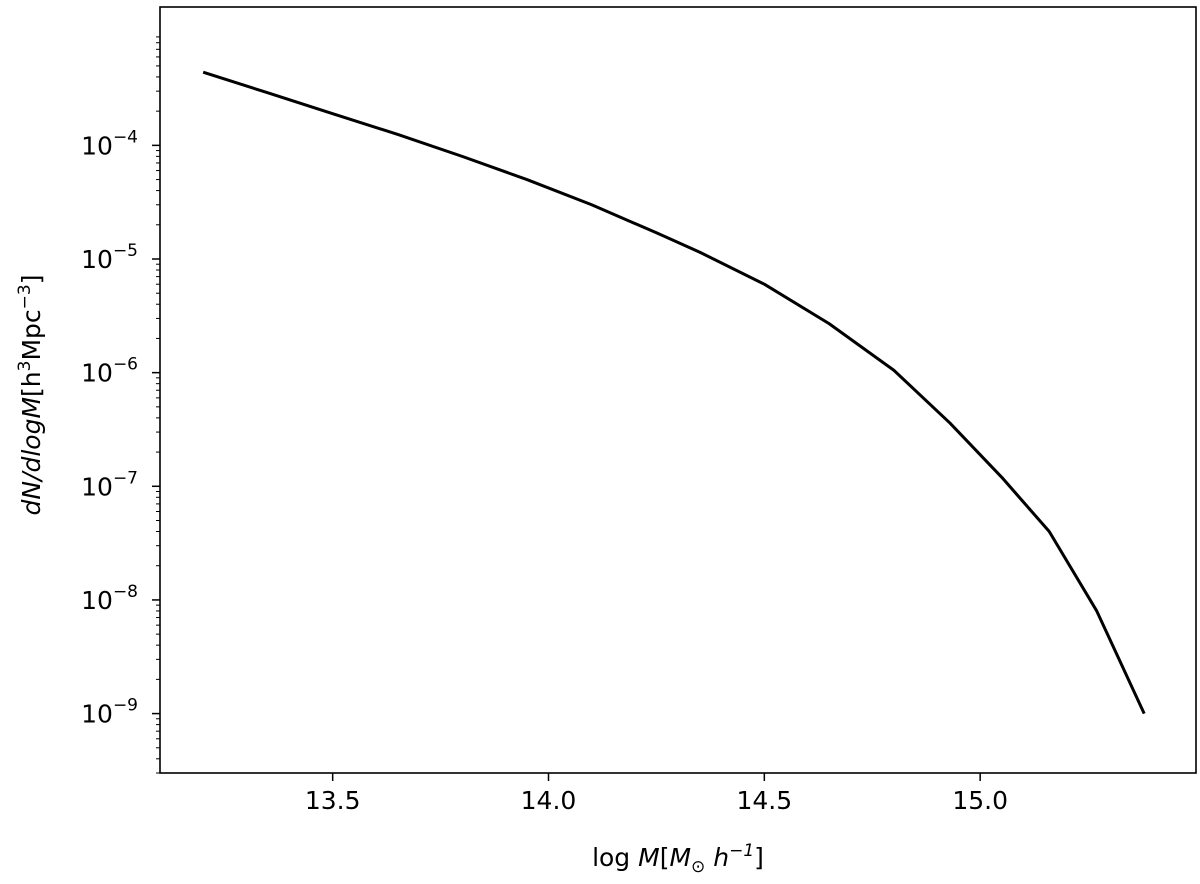 This screenshot has height=884, width=1200. What do you see at coordinates (125, 706) in the screenshot?
I see `y-tick-exponent: −9` at bounding box center [125, 706].